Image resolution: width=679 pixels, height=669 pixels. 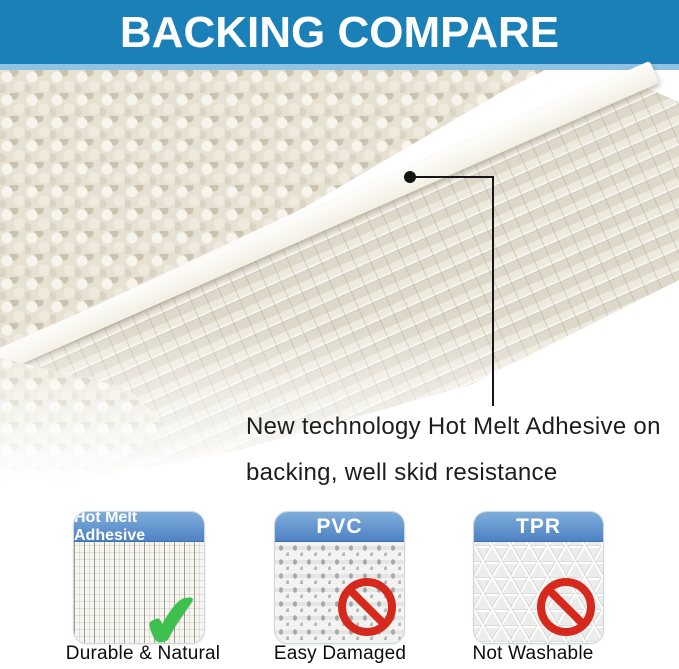 I want to click on callout-text-line2: backing, well skid resistance, so click(x=402, y=472).